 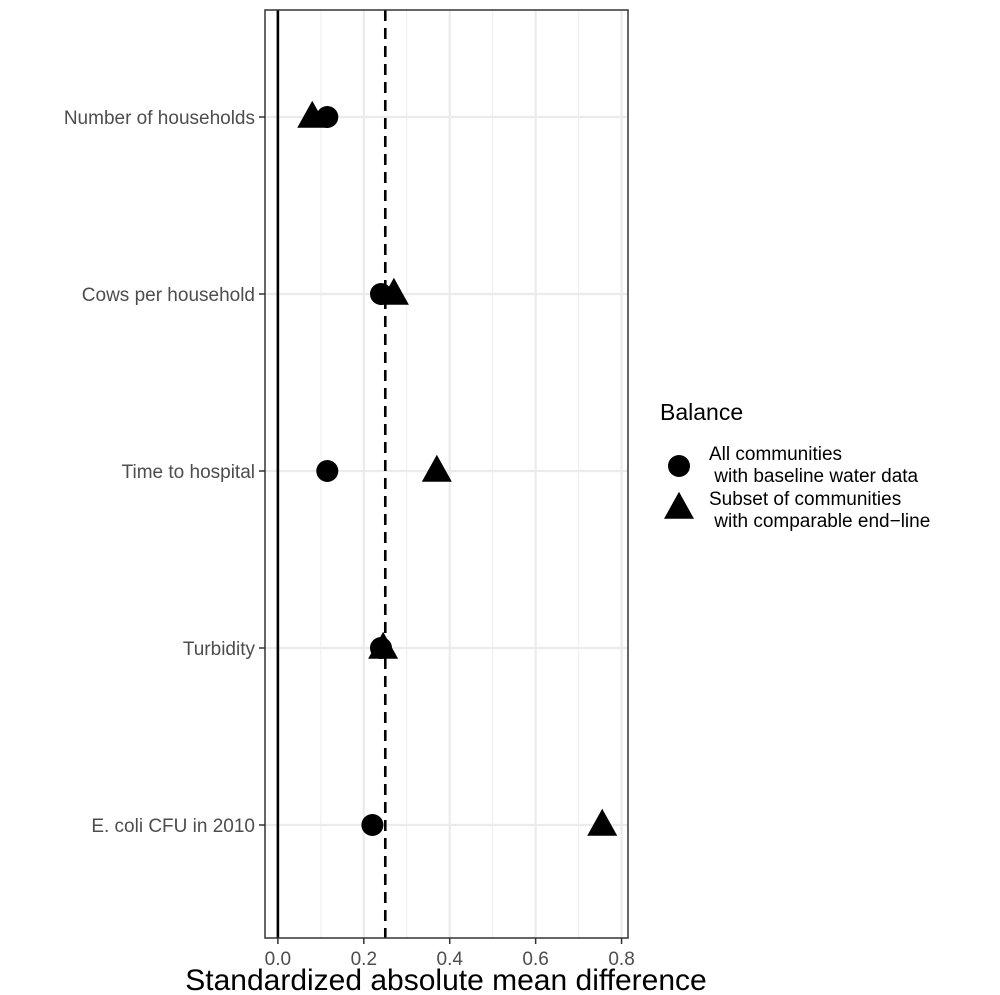 I want to click on y-tick-label: Cows per household, so click(x=168, y=295).